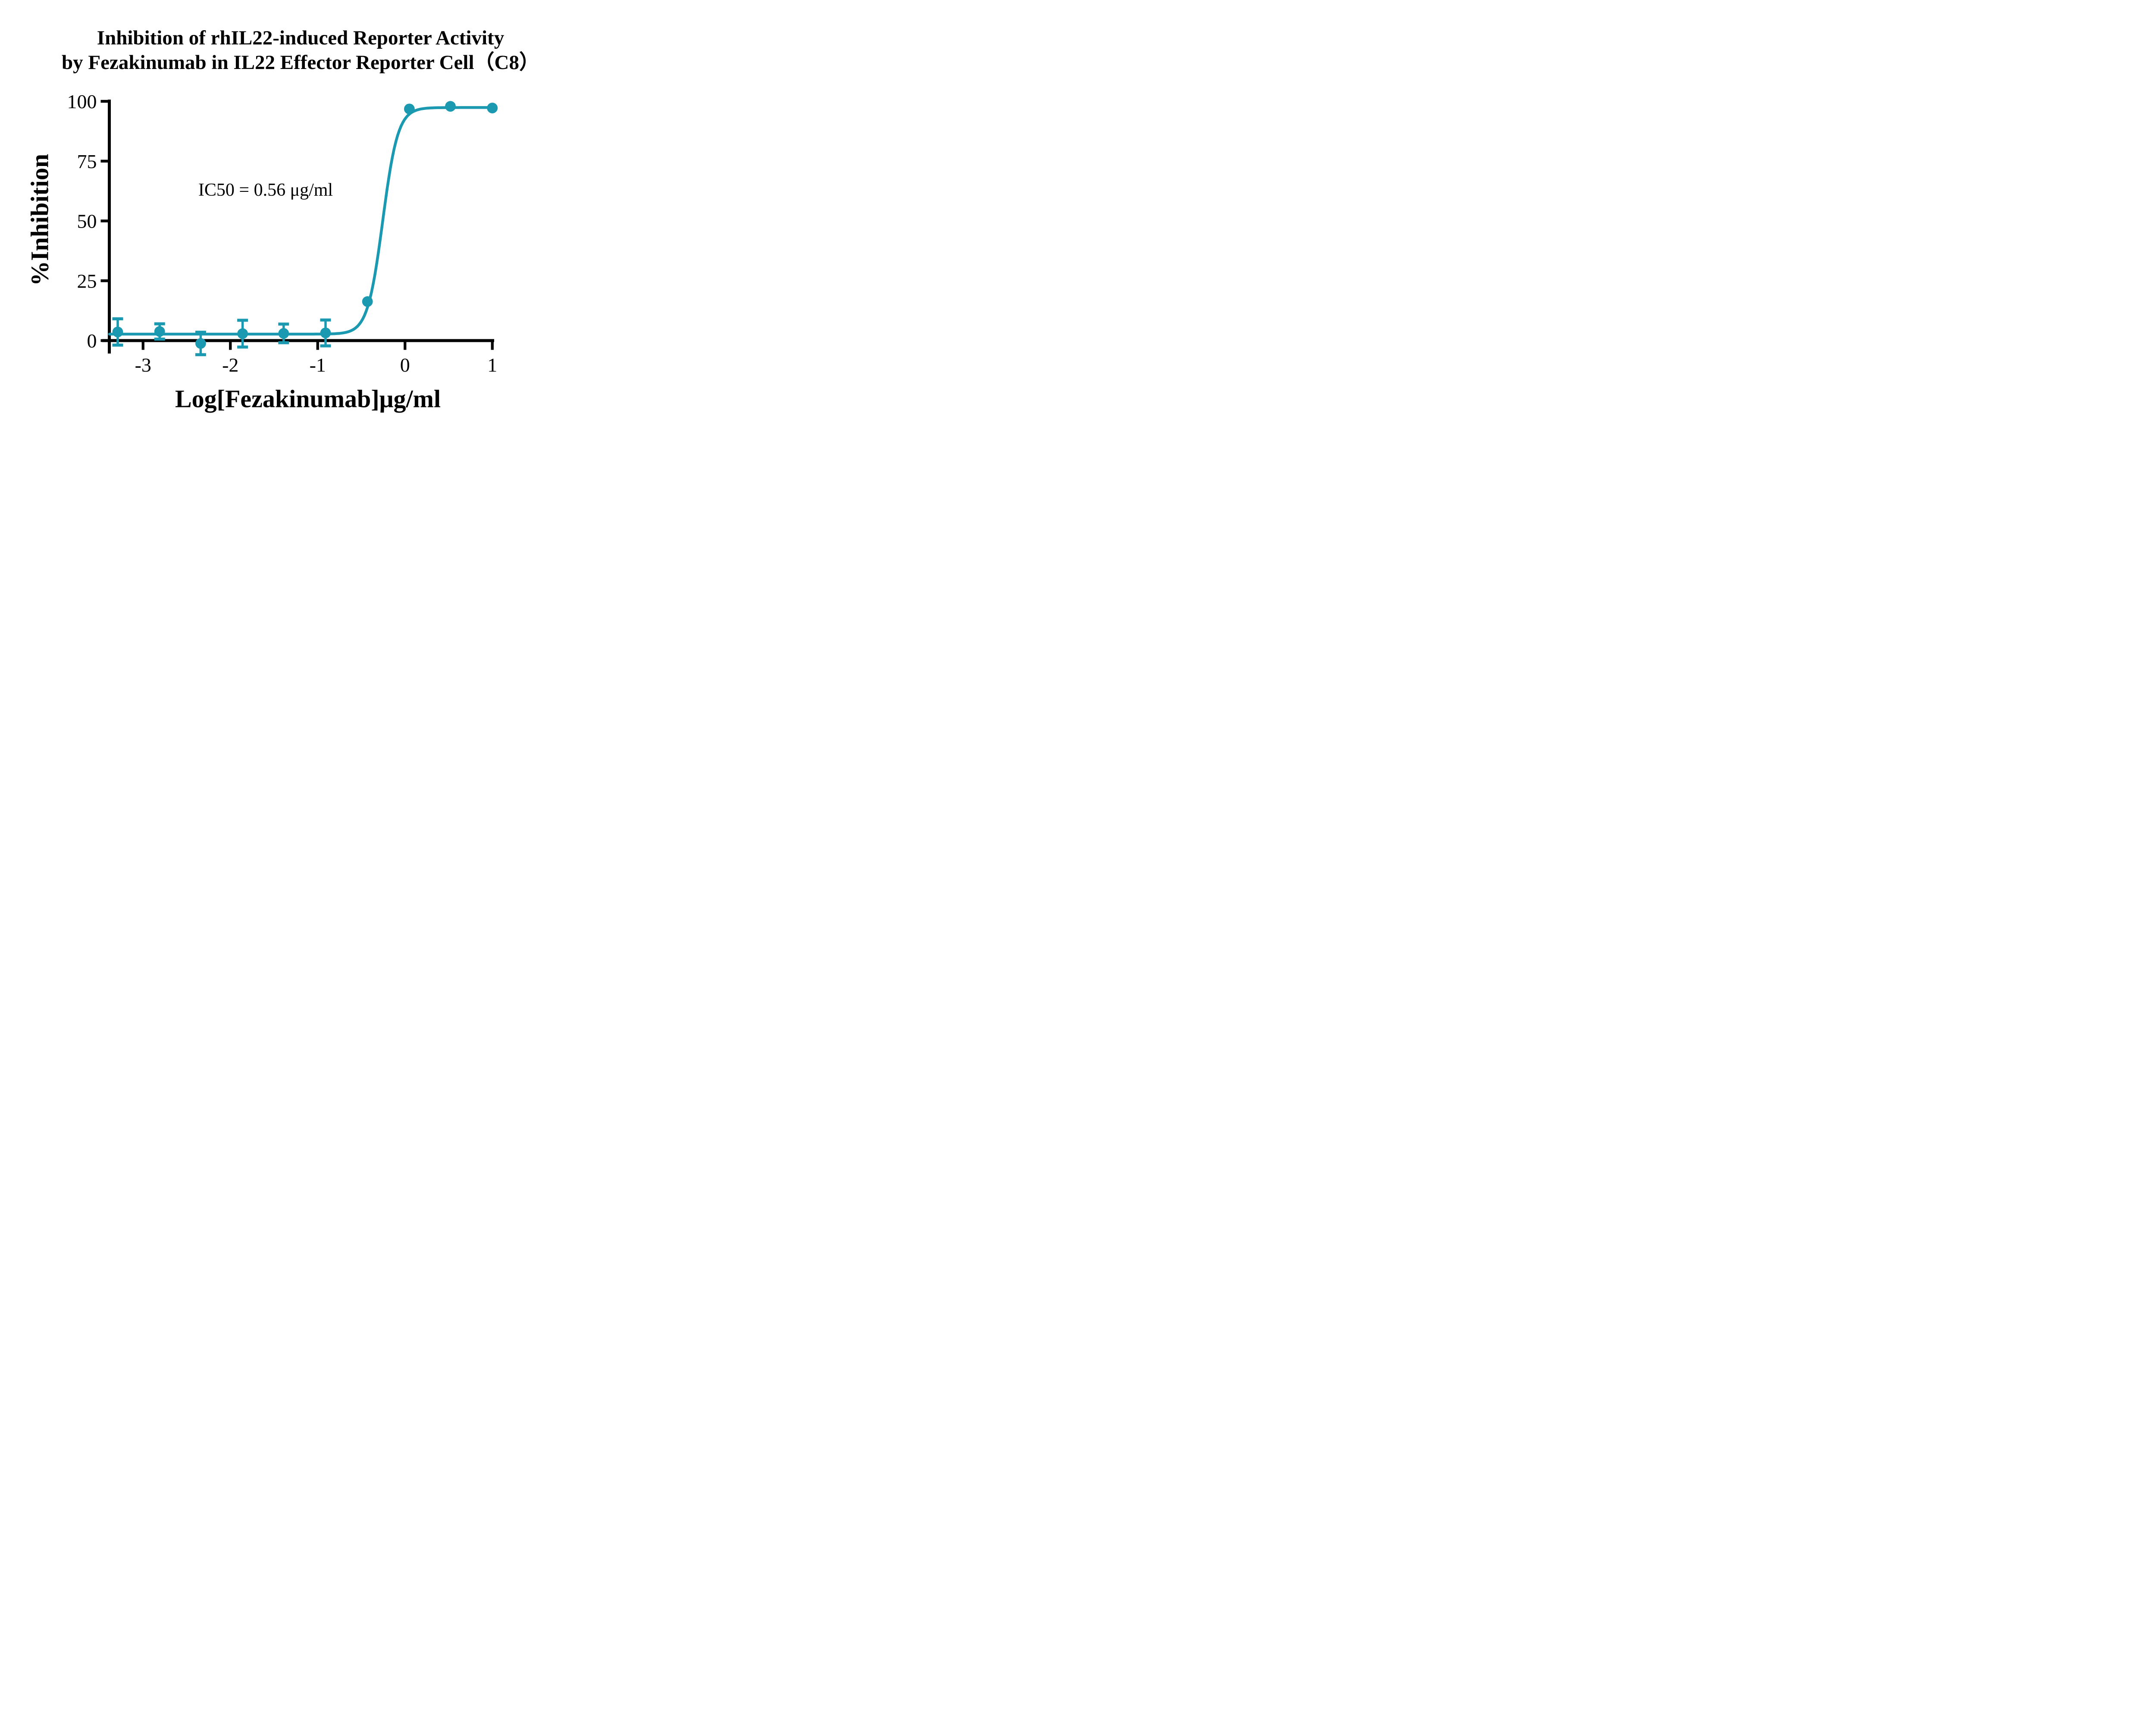 Image resolution: width=2156 pixels, height=1721 pixels. What do you see at coordinates (318, 365) in the screenshot?
I see `x-tick-label: -1` at bounding box center [318, 365].